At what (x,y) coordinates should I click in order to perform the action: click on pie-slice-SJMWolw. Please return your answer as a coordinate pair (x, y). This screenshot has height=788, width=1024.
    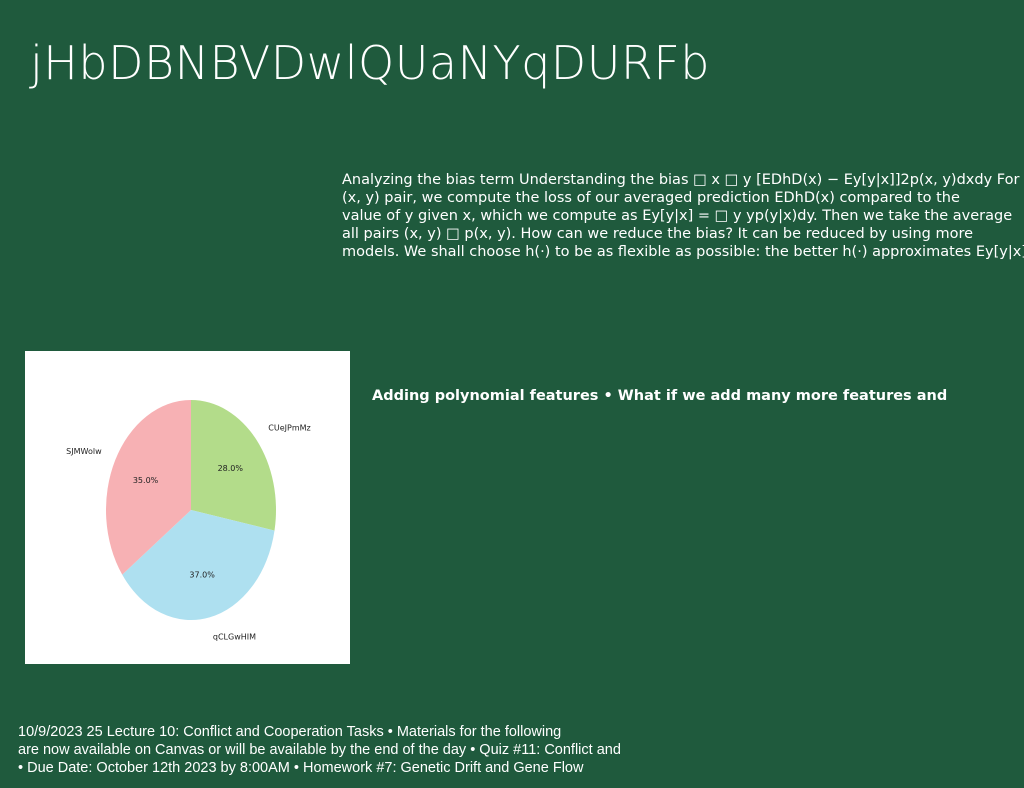
    Looking at the image, I should click on (148, 487).